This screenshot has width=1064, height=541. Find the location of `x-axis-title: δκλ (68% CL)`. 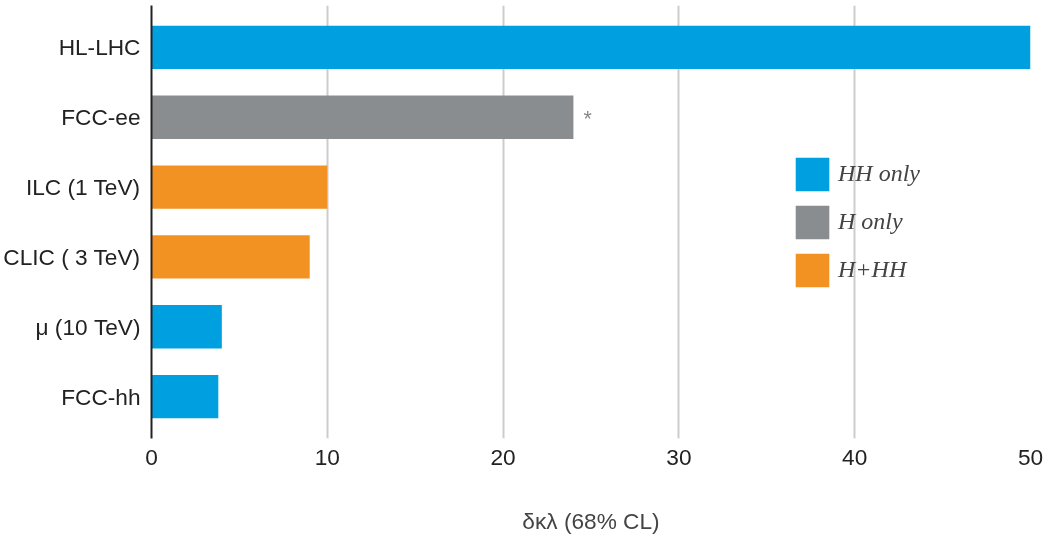

x-axis-title: δκλ (68% CL) is located at coordinates (591, 520).